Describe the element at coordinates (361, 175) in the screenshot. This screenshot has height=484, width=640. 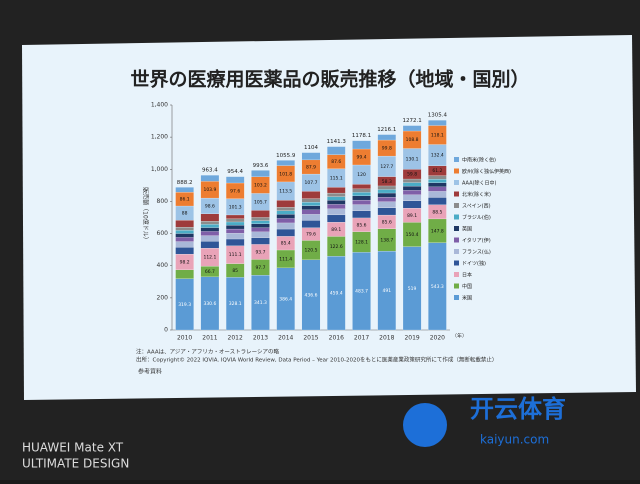
I see `value-label: 120` at that location.